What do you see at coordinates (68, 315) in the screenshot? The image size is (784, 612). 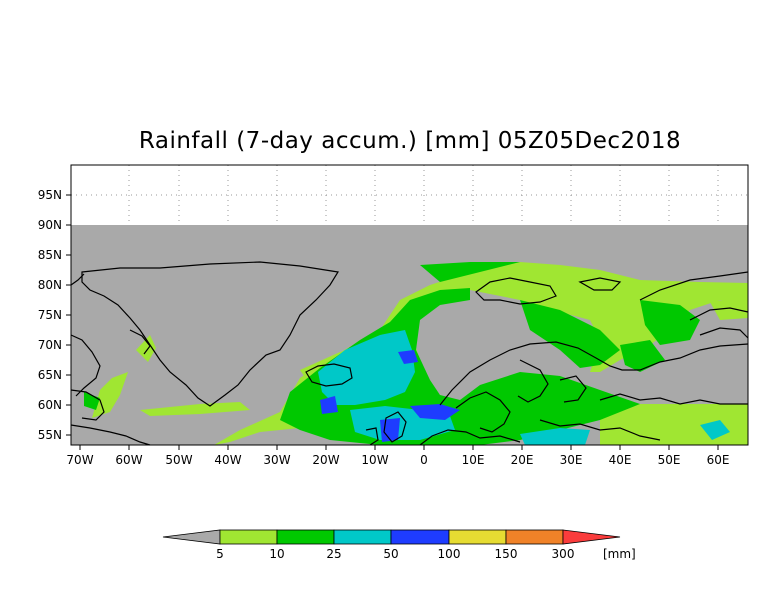 I see `lat-tick-marks` at bounding box center [68, 315].